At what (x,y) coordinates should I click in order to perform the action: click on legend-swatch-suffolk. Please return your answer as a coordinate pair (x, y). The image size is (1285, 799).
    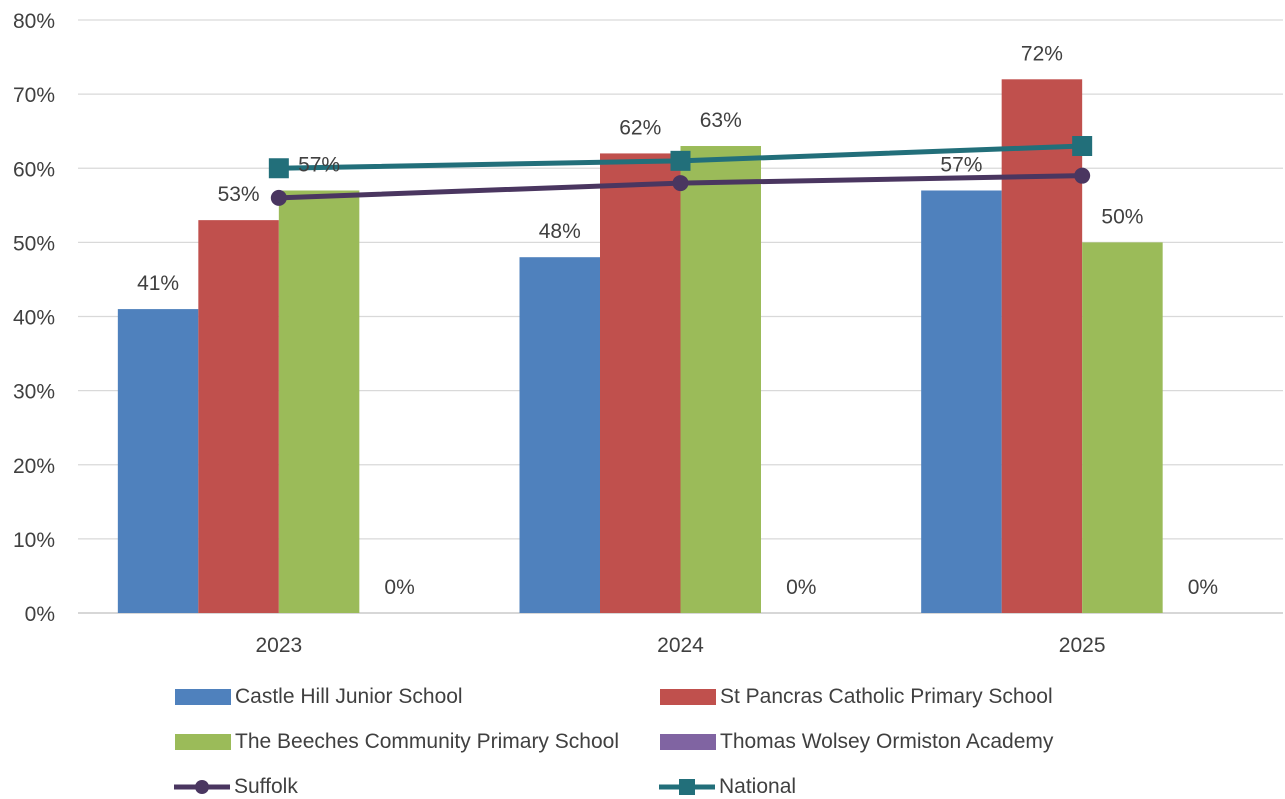
    Looking at the image, I should click on (202, 787).